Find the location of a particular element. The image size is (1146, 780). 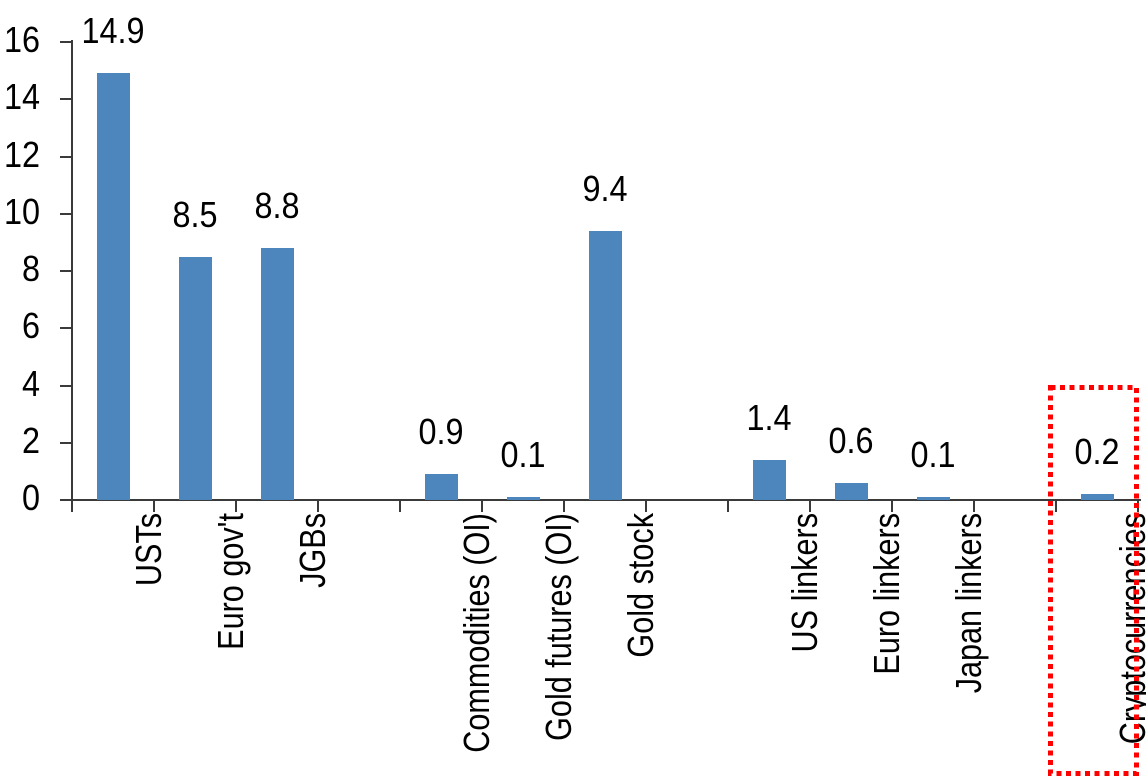

value-label-gold-futures-oi: 0.1 is located at coordinates (523, 454).